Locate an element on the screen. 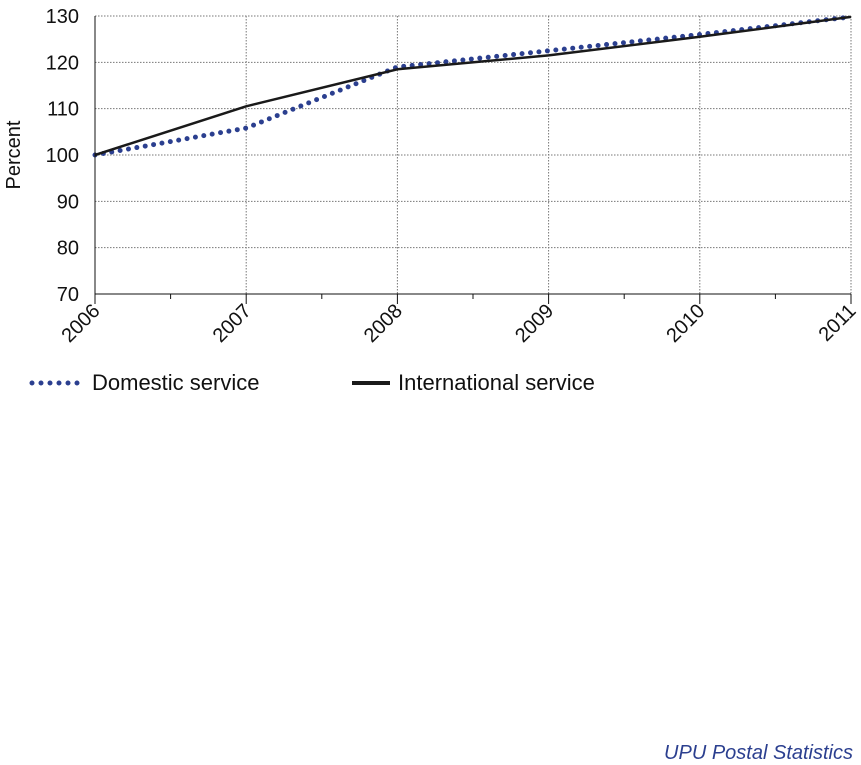  legend-swatch-dotted is located at coordinates (57, 383).